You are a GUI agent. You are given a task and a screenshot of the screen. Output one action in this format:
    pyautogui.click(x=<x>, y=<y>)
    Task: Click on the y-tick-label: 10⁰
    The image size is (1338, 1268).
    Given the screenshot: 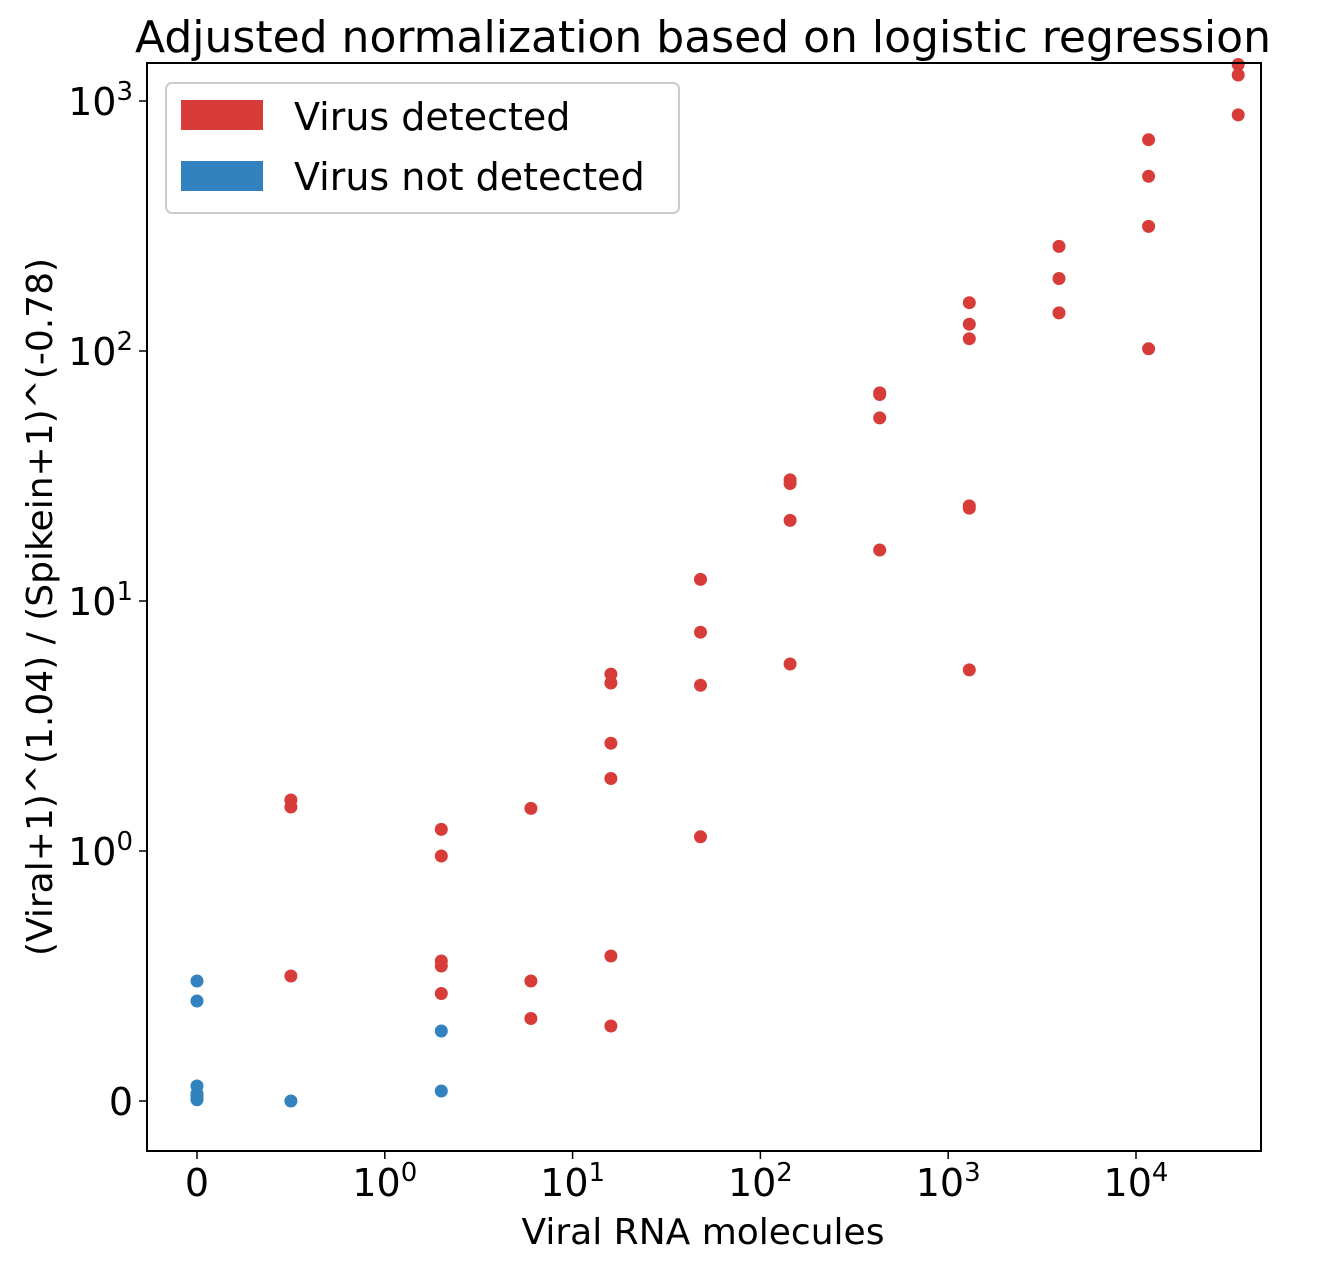 What is the action you would take?
    pyautogui.click(x=100, y=850)
    